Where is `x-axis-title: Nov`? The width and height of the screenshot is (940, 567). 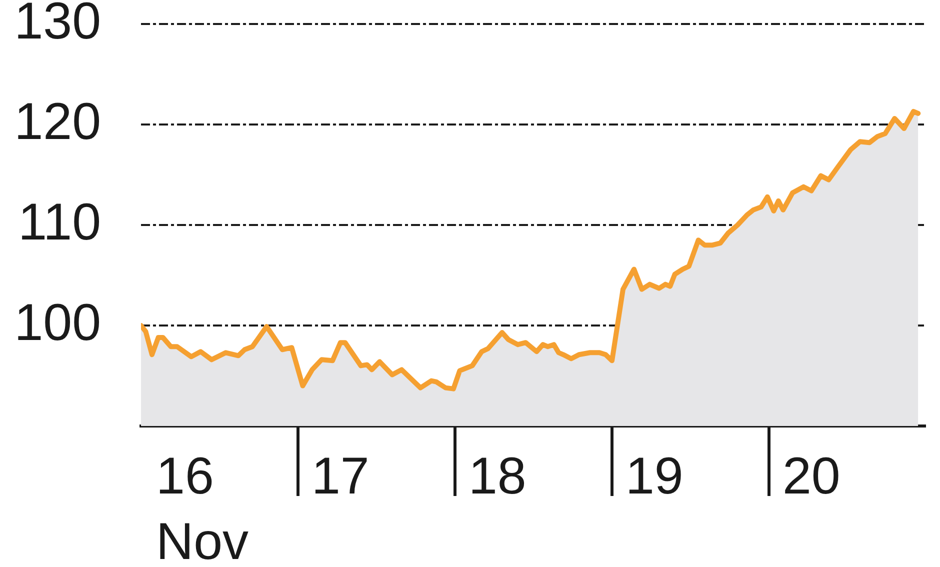
x-axis-title: Nov is located at coordinates (202, 540).